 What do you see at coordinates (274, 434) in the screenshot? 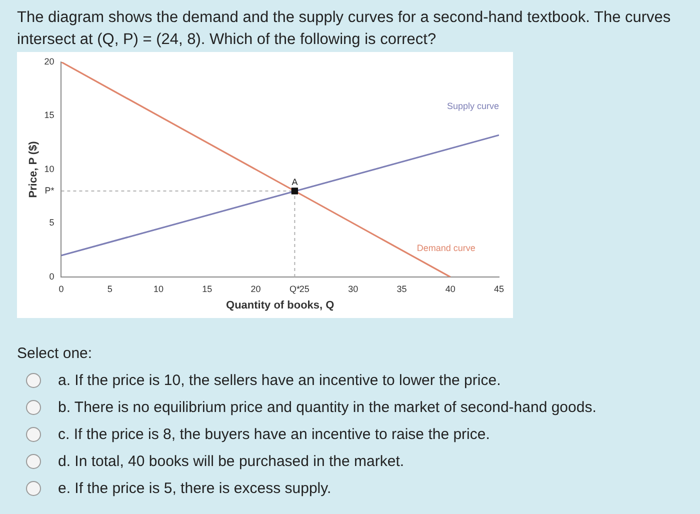
I see `text: c. If the price is 8, the buyers have an incentive to raise the price.` at bounding box center [274, 434].